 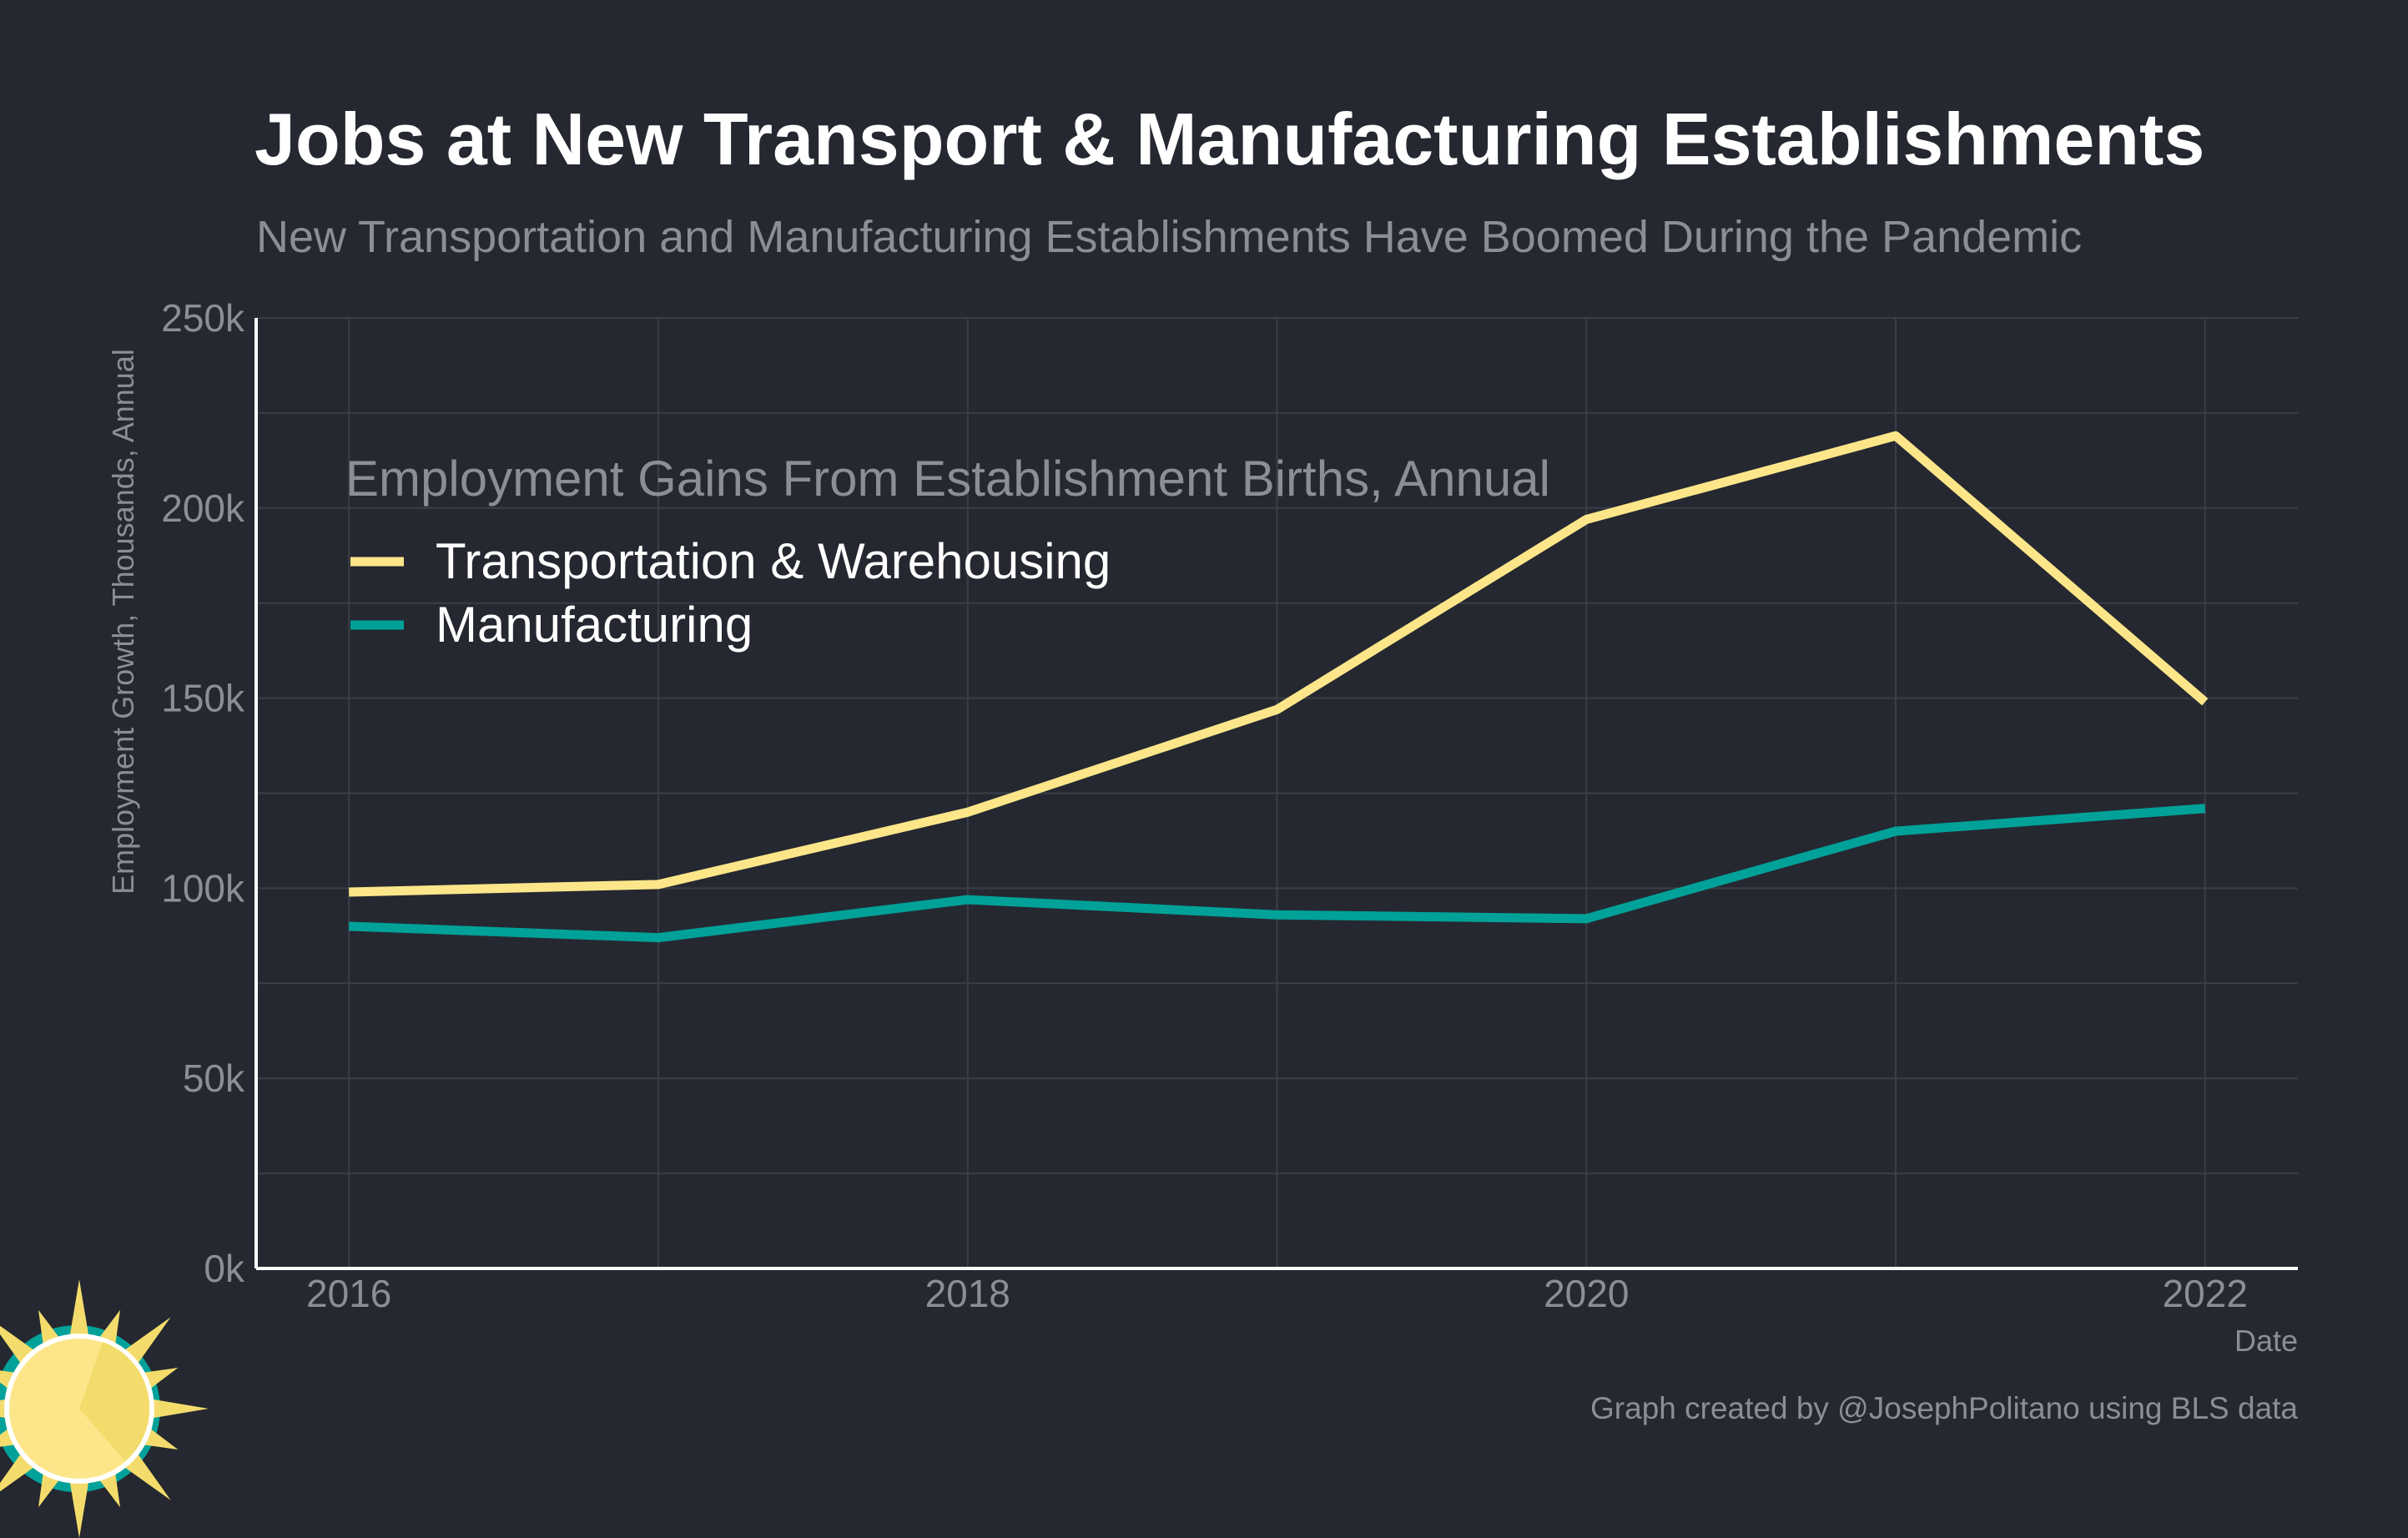 I want to click on legend-label-manufacturing: Manufacturing, so click(x=594, y=625).